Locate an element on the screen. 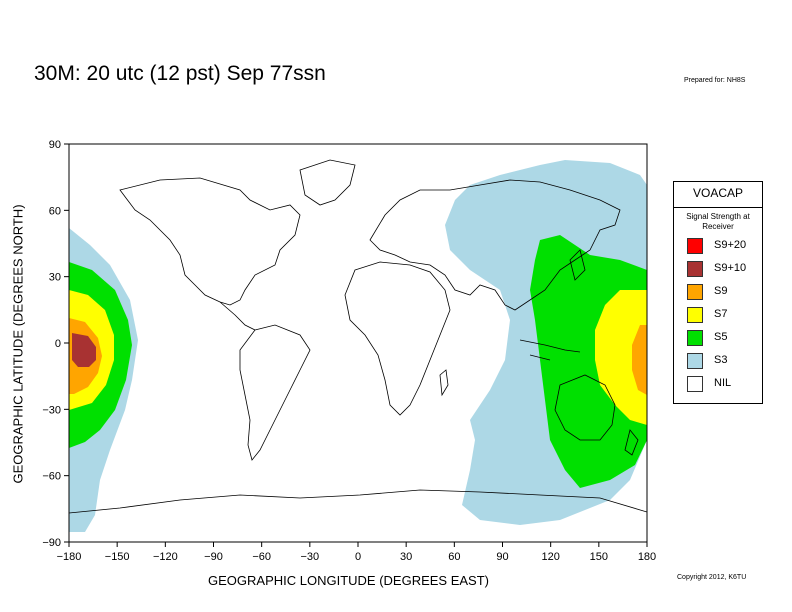 This screenshot has width=792, height=612. x-tick-label: 30 is located at coordinates (406, 557).